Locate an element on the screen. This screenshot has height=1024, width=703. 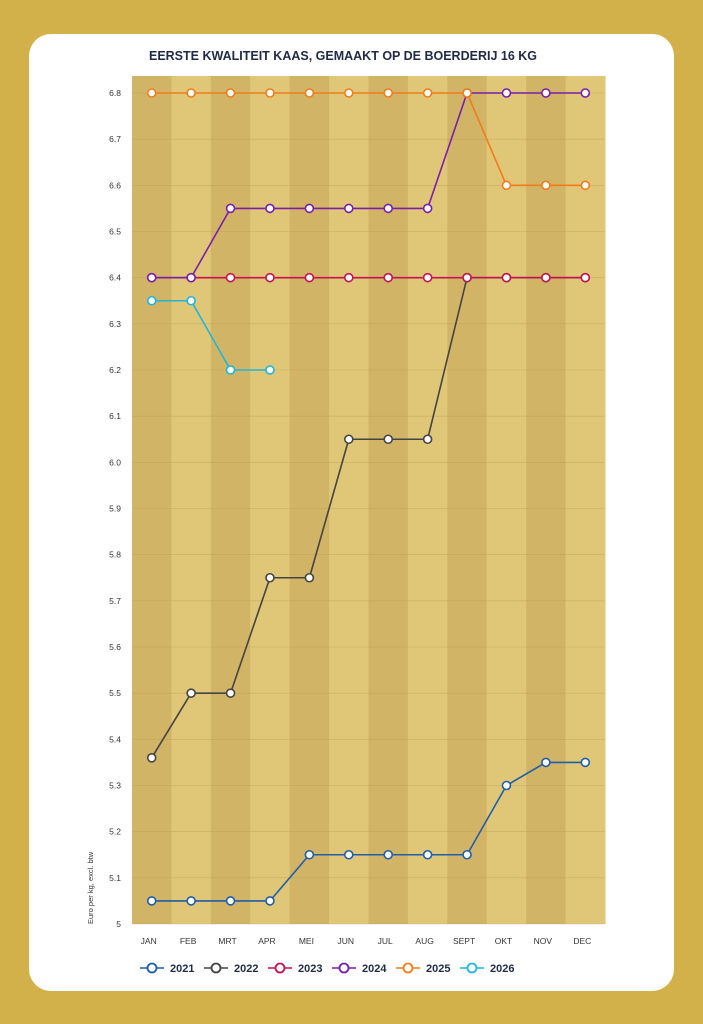
legend: 2021 2022 2023 2024 2025 2026 is located at coordinates (327, 968).